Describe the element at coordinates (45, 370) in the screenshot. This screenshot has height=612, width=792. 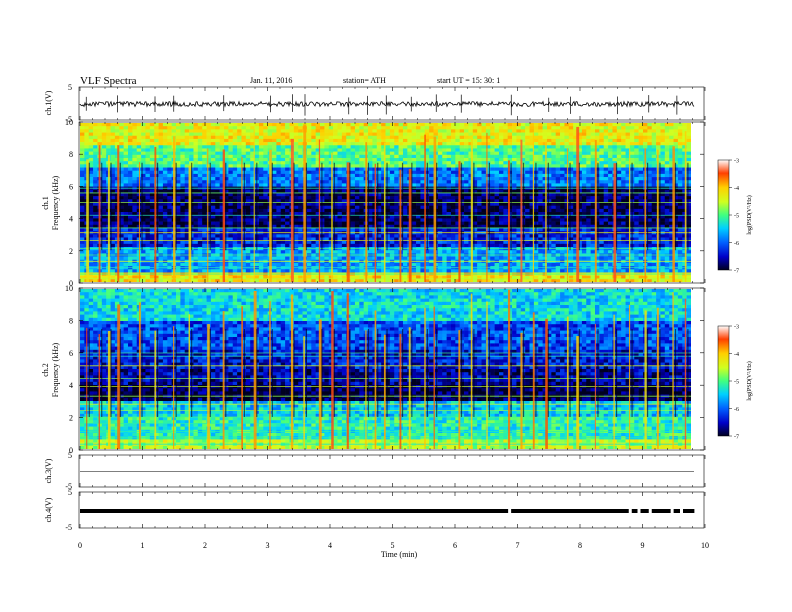
I see `ch2-spectrogram-ylabel: ch.2` at that location.